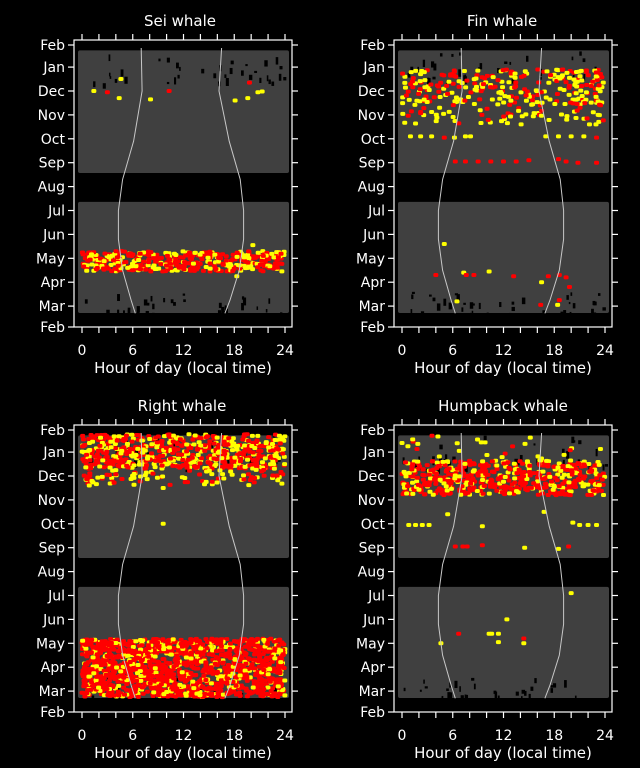  What do you see at coordinates (184, 736) in the screenshot?
I see `x-tick-label: 12` at bounding box center [184, 736].